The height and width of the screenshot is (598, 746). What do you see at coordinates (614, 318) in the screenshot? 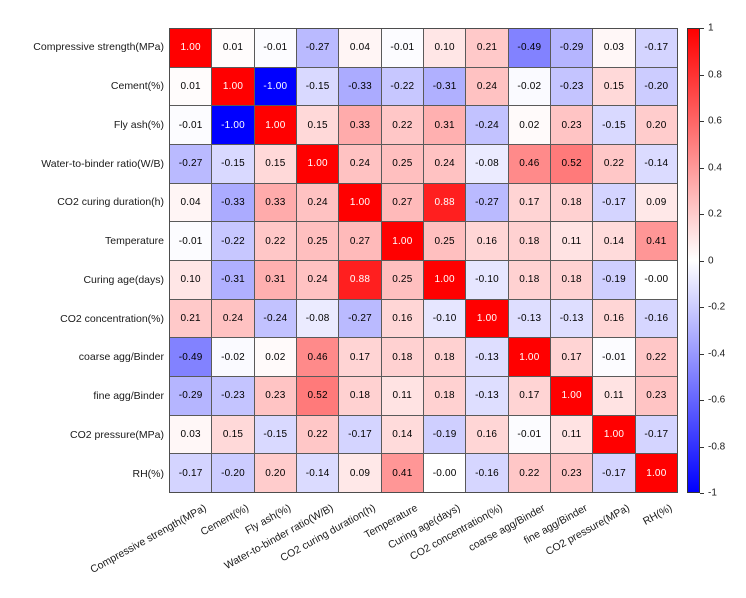
I see `heatmap-cell: 0.16` at bounding box center [614, 318].